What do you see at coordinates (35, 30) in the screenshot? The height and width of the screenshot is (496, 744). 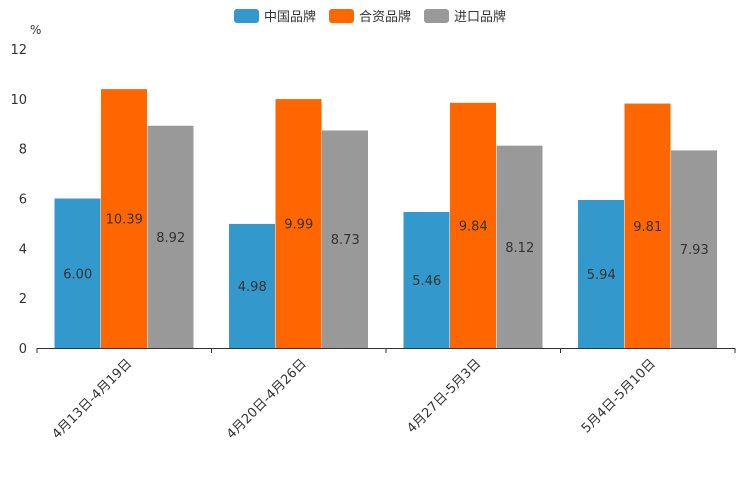 I see `y-axis-unit-label: %` at bounding box center [35, 30].